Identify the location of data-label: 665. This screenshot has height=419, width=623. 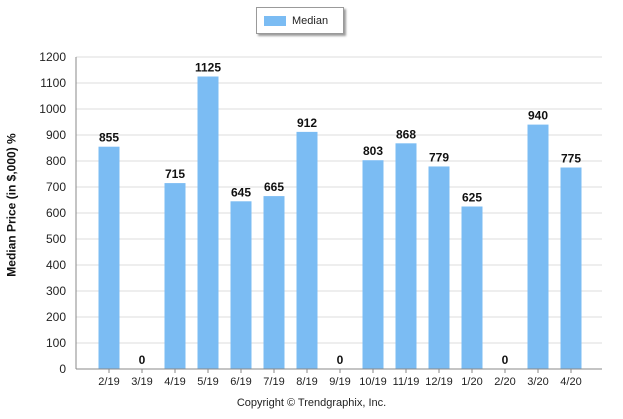
(274, 187).